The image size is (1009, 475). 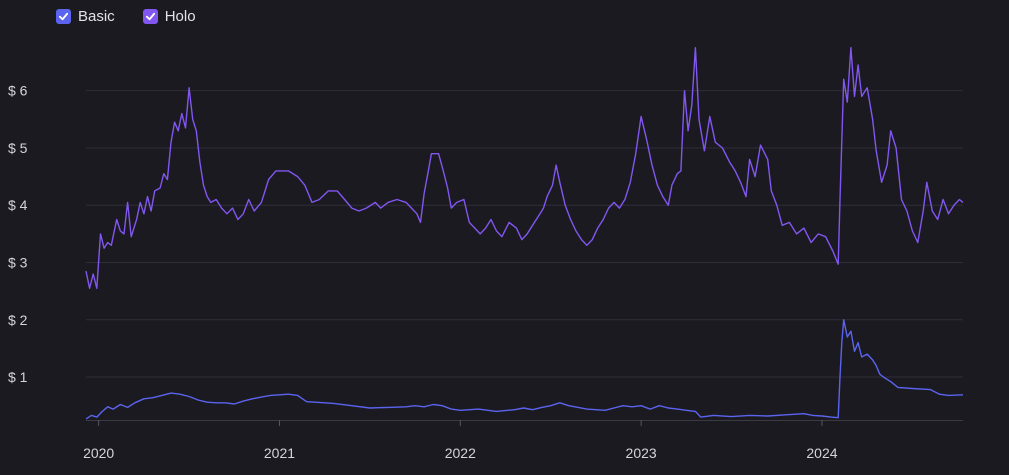 I want to click on legend-item-basic: Basic, so click(x=85, y=16).